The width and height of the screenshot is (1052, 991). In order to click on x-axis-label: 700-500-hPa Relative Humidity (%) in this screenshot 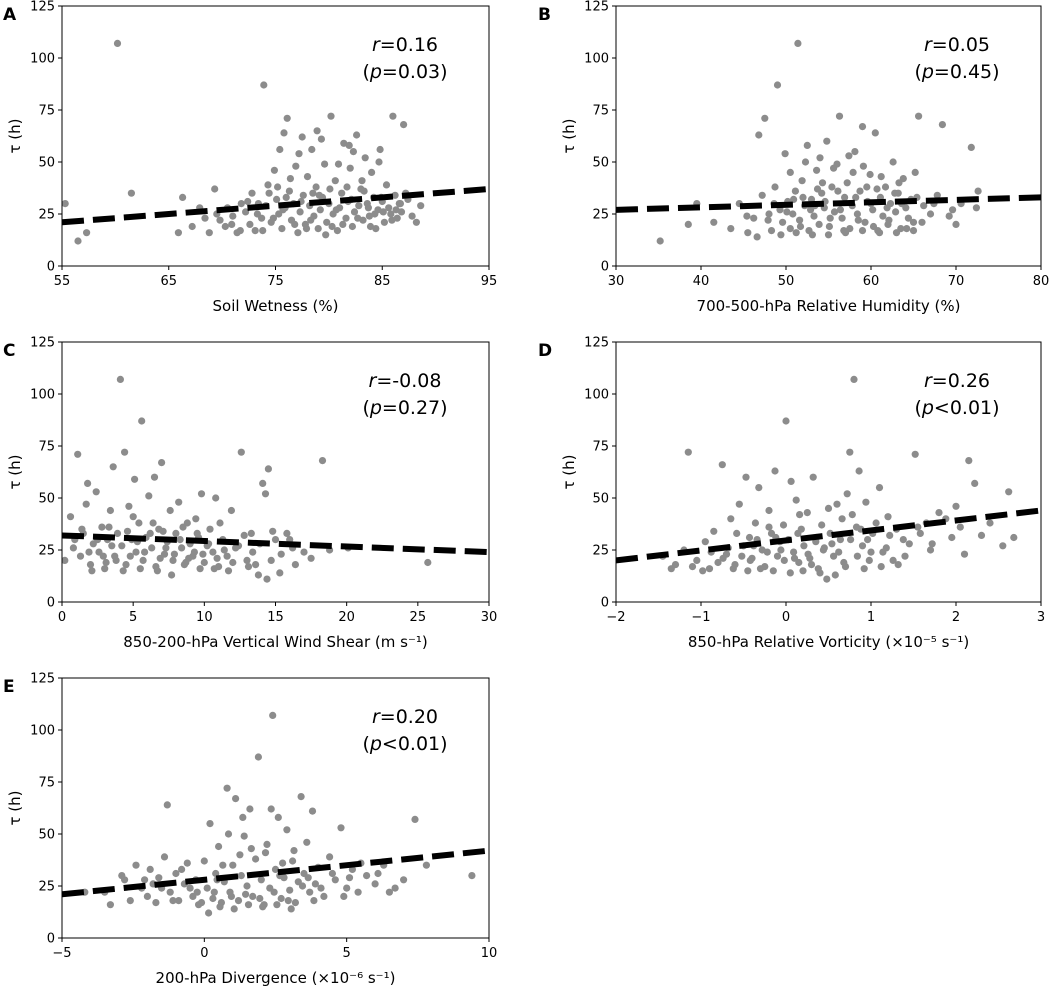, I will do `click(829, 306)`.